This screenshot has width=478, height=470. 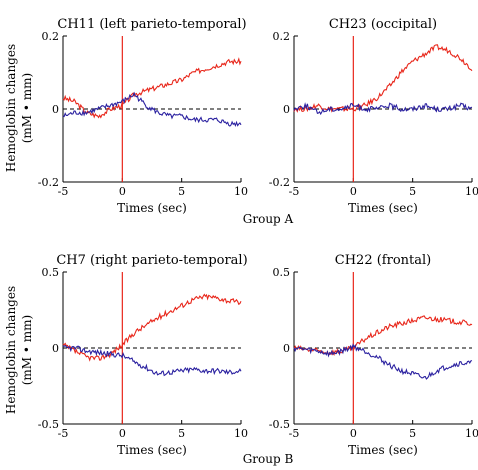 I want to click on y-axis-label-bottom-line1: Hemoglobin changes, so click(x=11, y=350).